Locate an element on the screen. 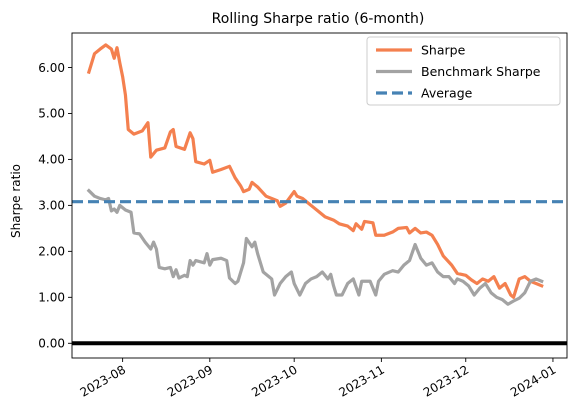 This screenshot has width=576, height=419. x-tick-label: 2023-08 is located at coordinates (103, 380).